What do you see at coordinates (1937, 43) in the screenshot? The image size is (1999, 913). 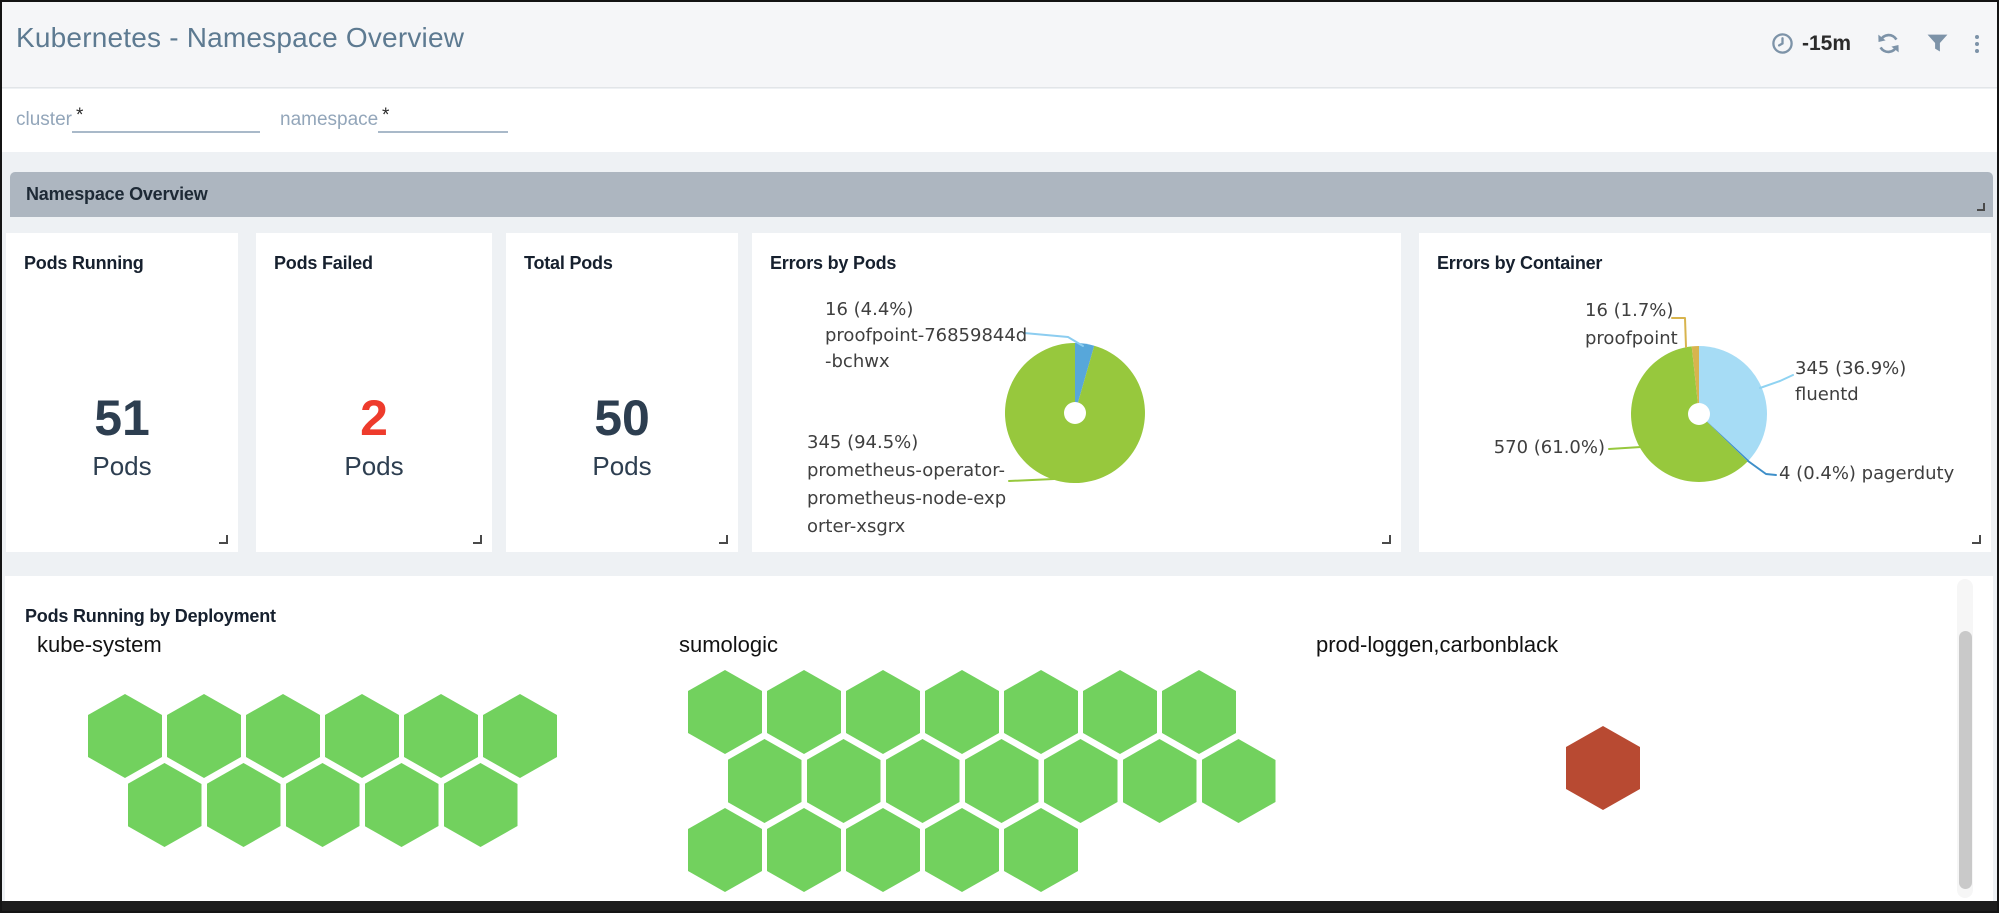 I see `filter-icon` at bounding box center [1937, 43].